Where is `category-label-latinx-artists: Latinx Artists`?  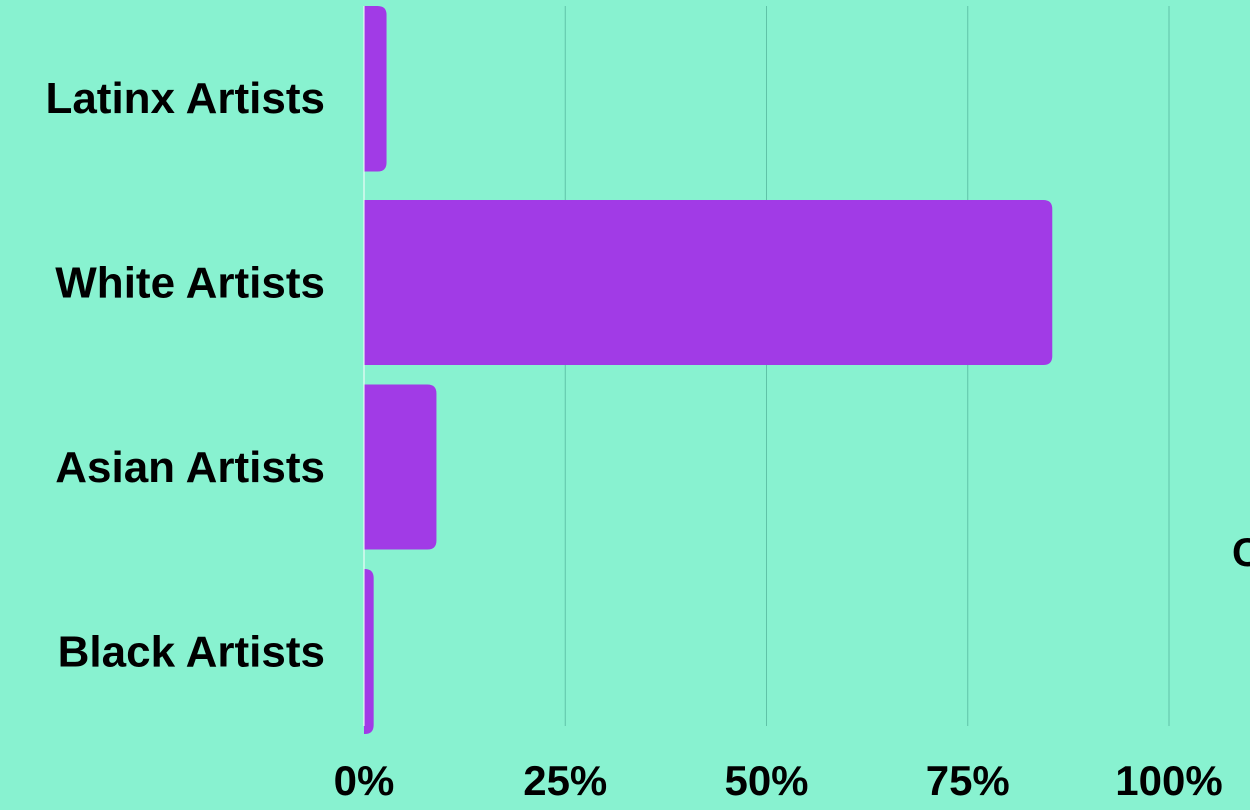
category-label-latinx-artists: Latinx Artists is located at coordinates (185, 98).